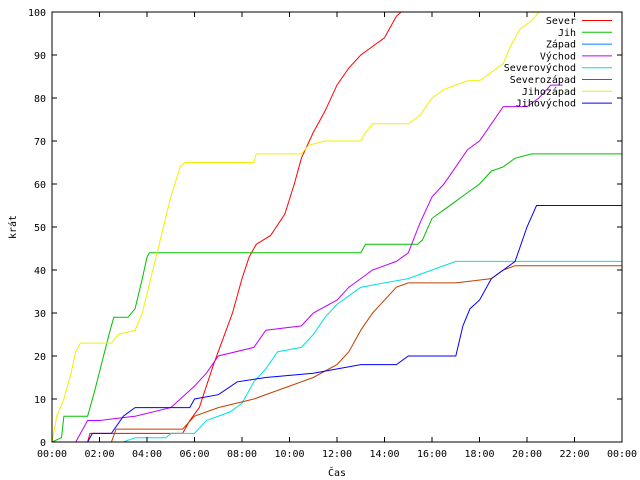 The image size is (640, 480). Describe the element at coordinates (432, 454) in the screenshot. I see `x-tick-label: 16:00` at that location.